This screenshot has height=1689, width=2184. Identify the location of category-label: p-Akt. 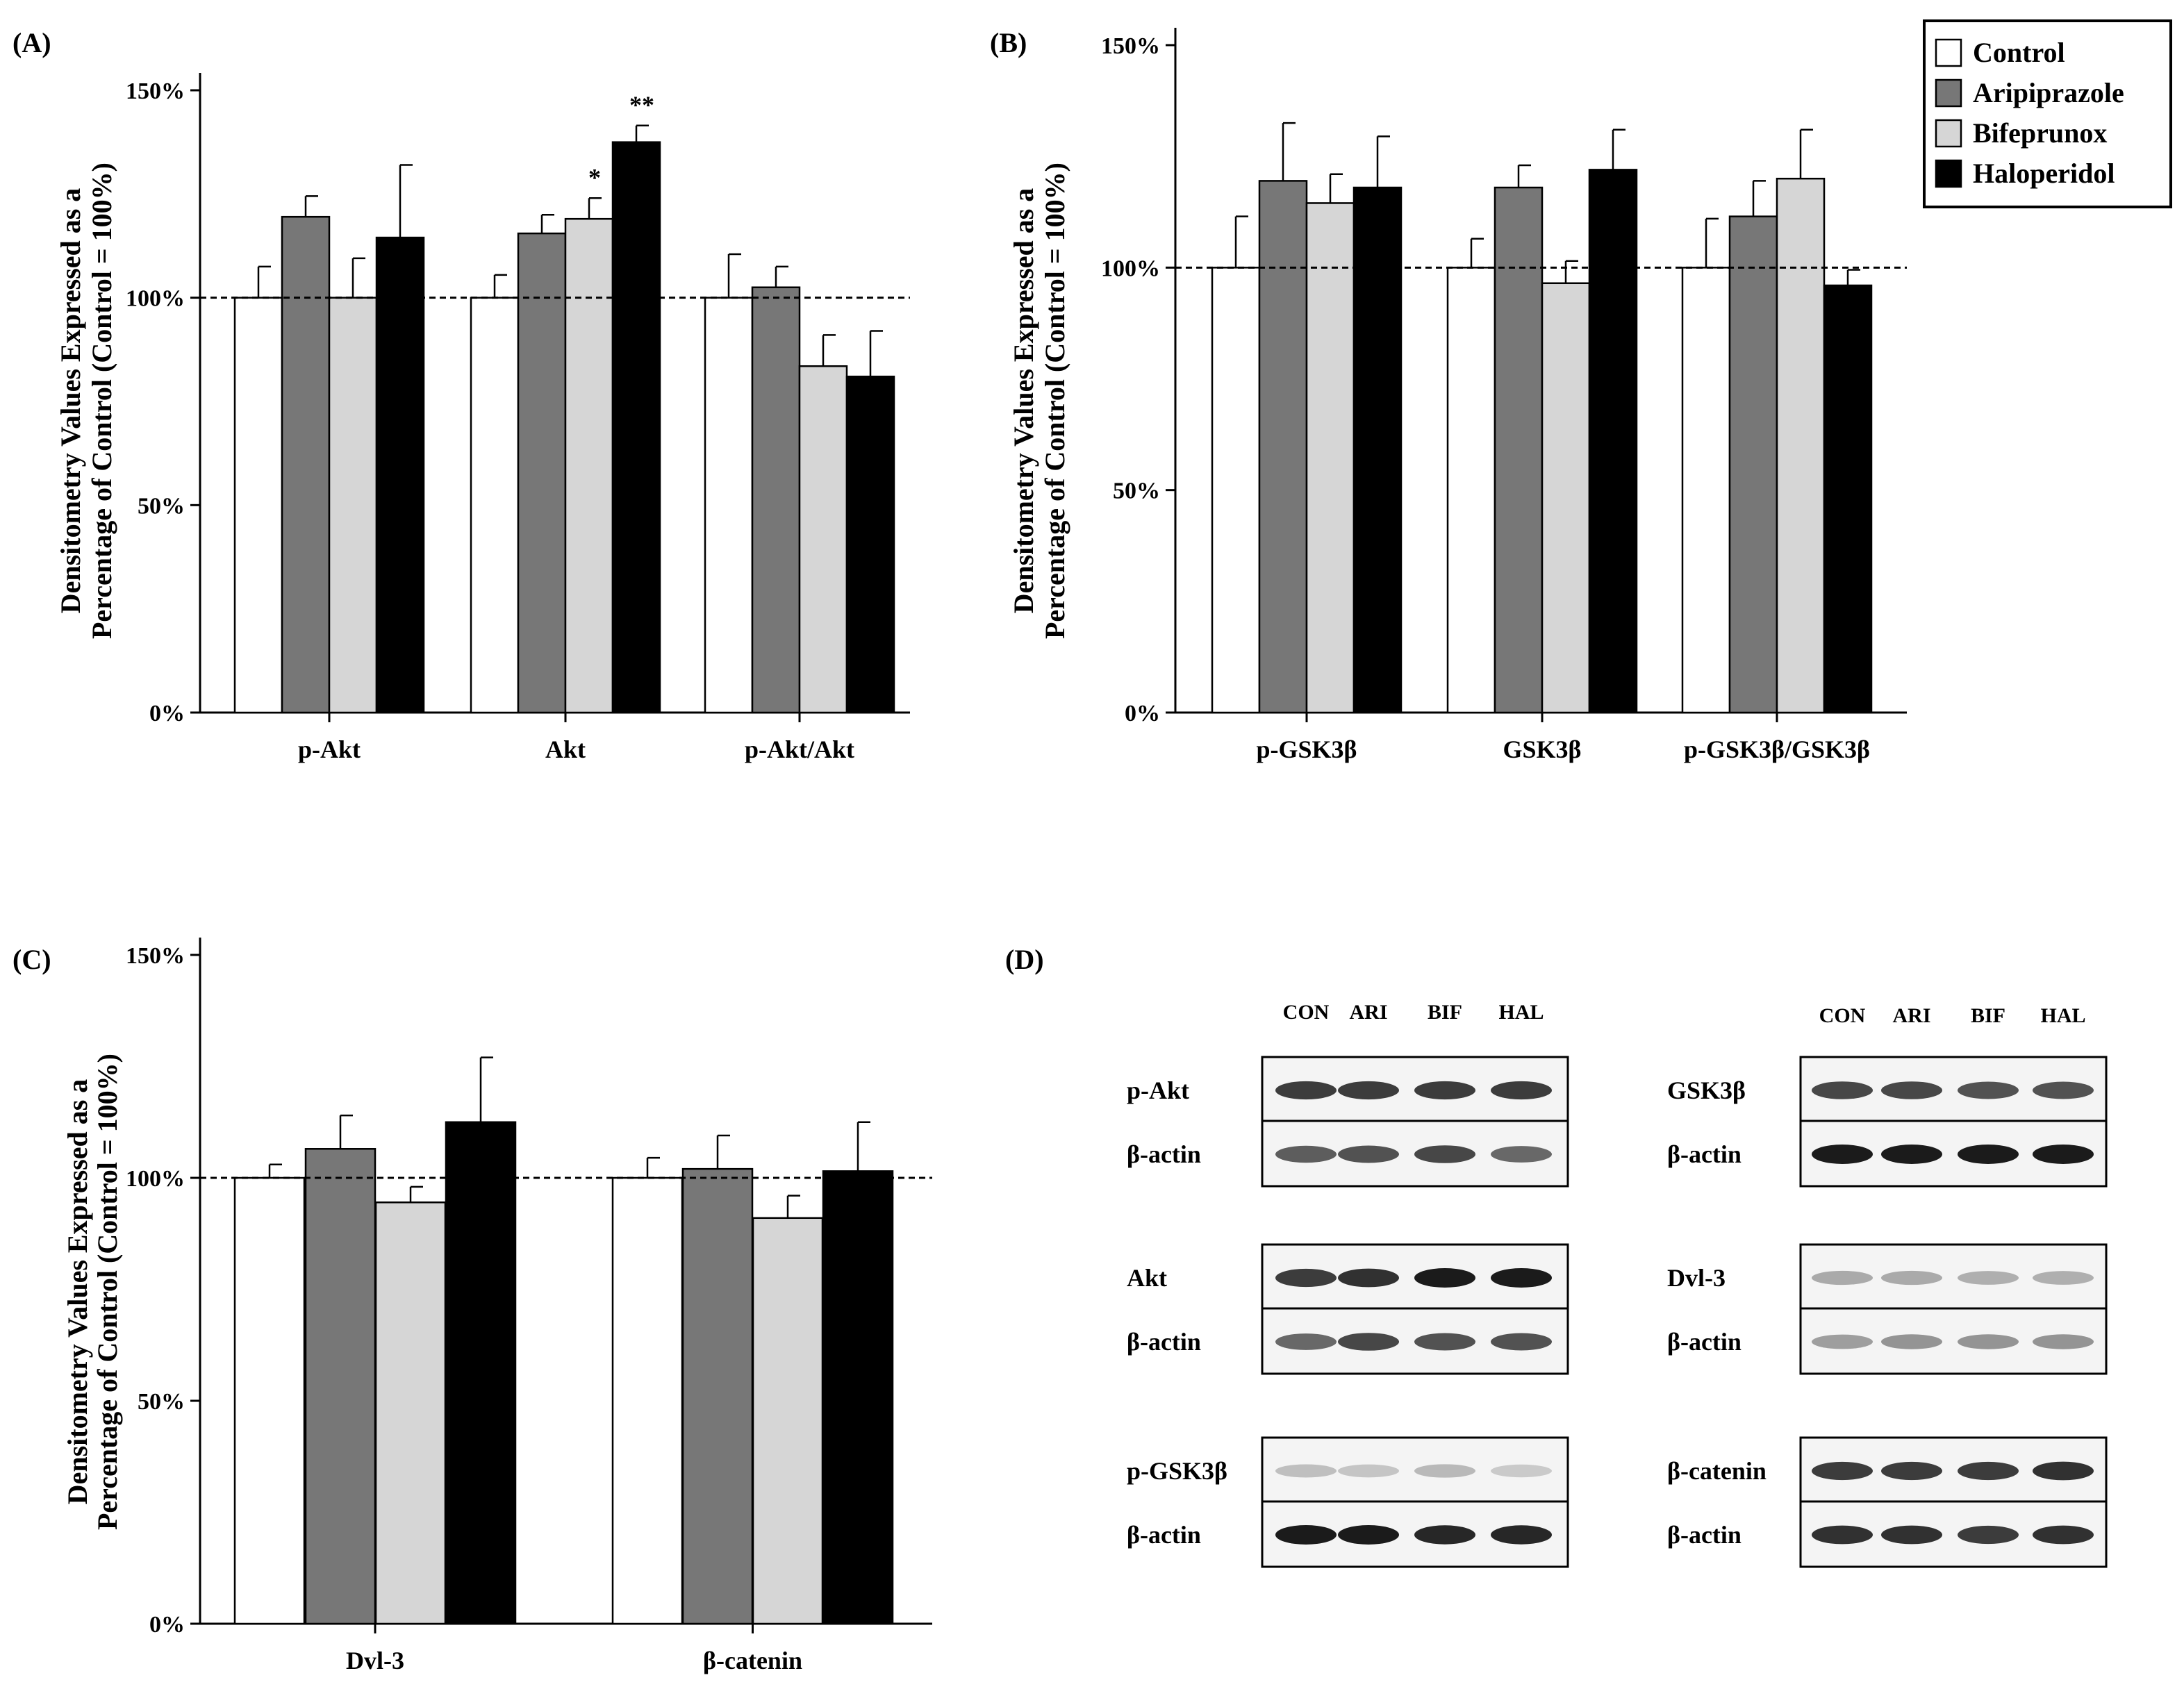
(330, 749).